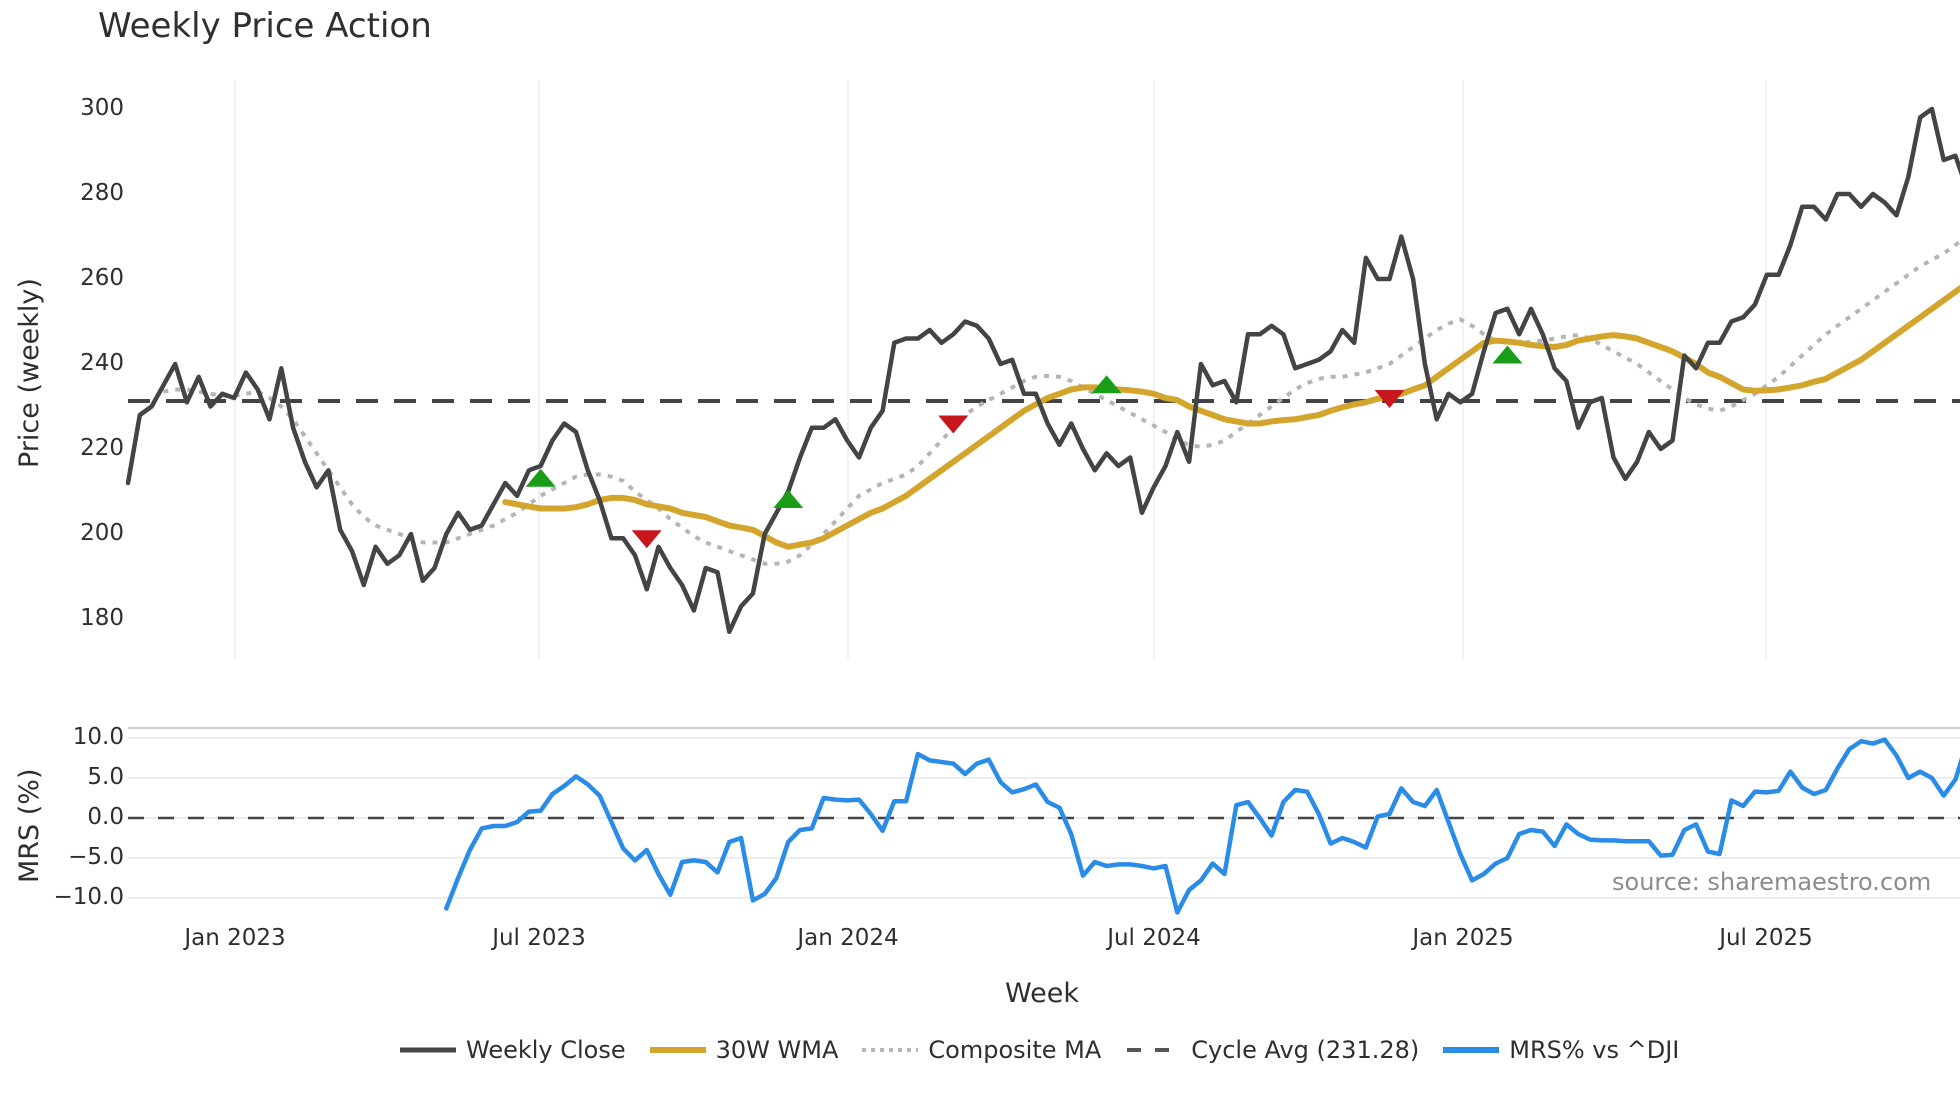  I want to click on legend-item-30w-wma: 30W WMA, so click(743, 1050).